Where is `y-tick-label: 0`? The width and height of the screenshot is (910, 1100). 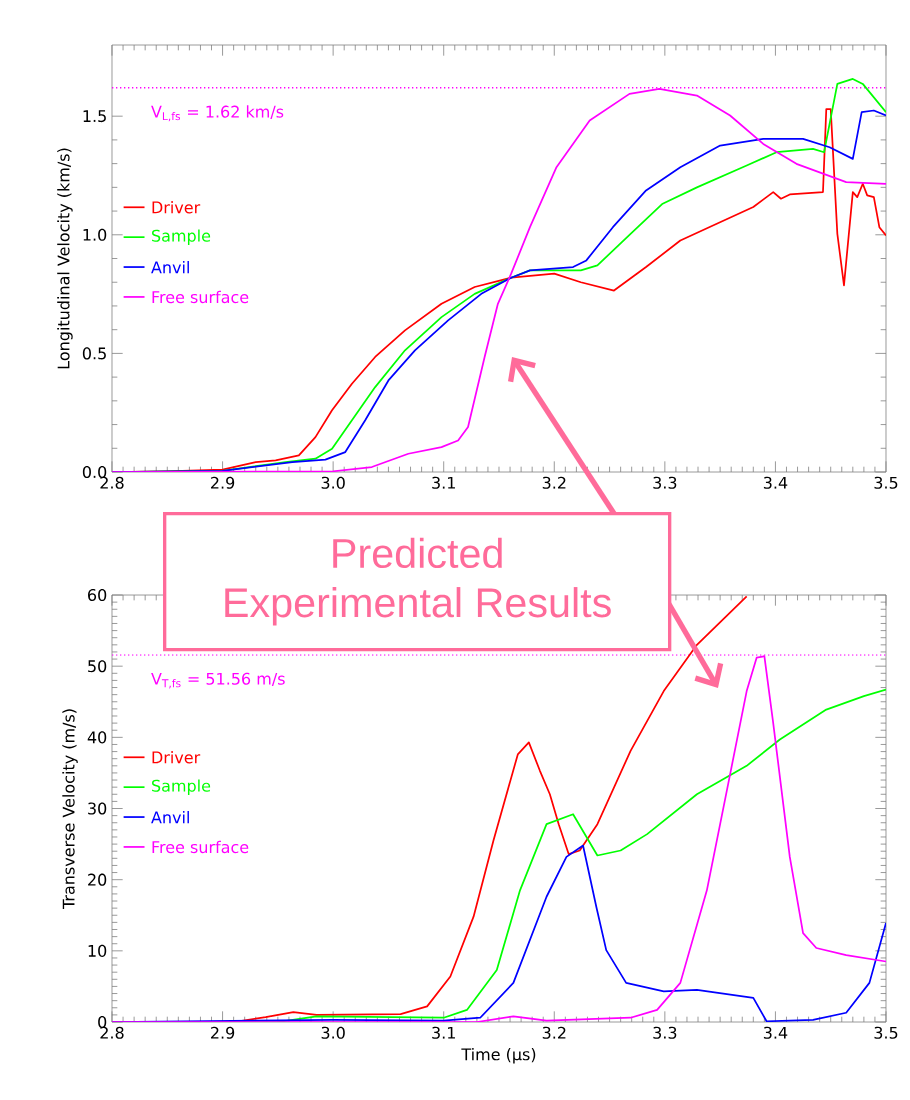
y-tick-label: 0 is located at coordinates (102, 1022).